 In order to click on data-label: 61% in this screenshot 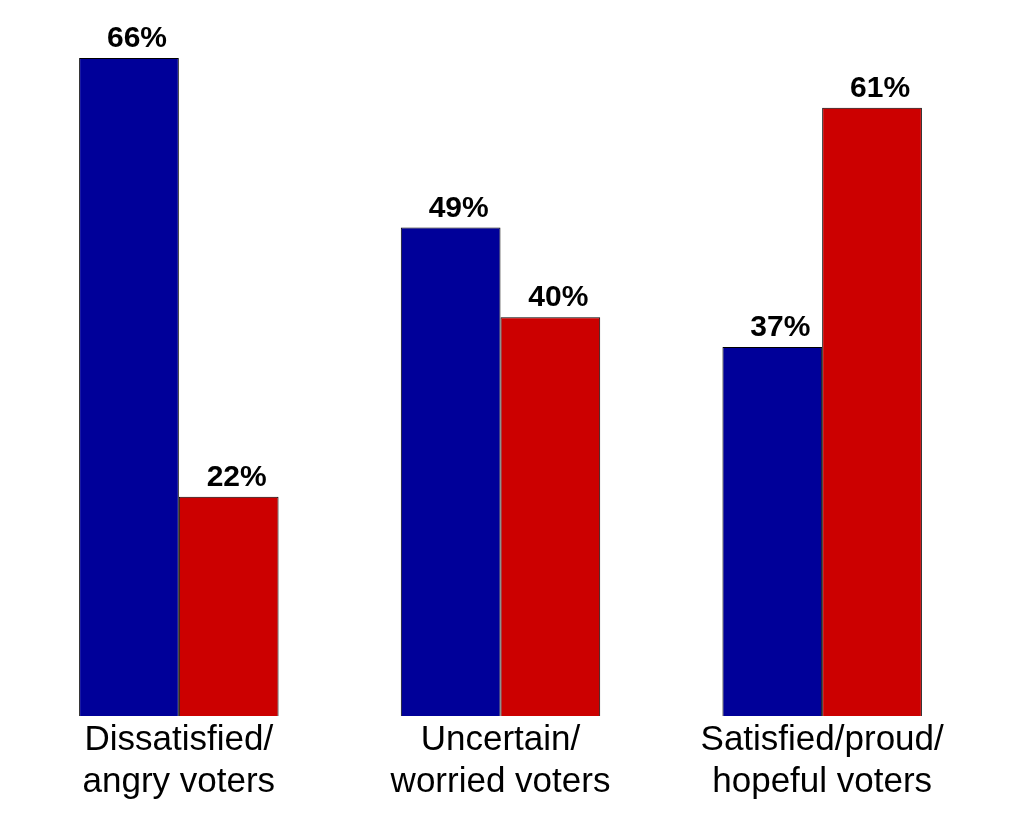, I will do `click(880, 87)`.